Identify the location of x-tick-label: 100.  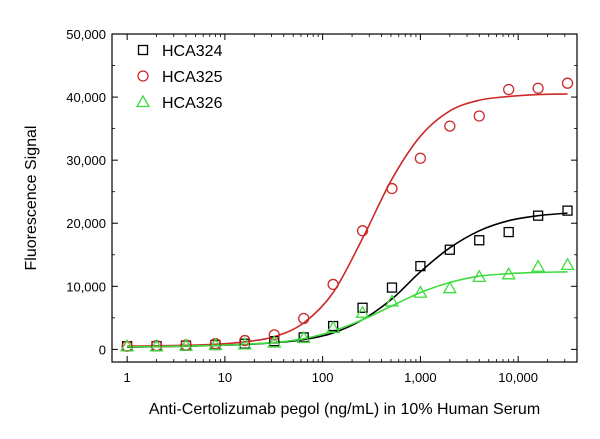
(323, 377).